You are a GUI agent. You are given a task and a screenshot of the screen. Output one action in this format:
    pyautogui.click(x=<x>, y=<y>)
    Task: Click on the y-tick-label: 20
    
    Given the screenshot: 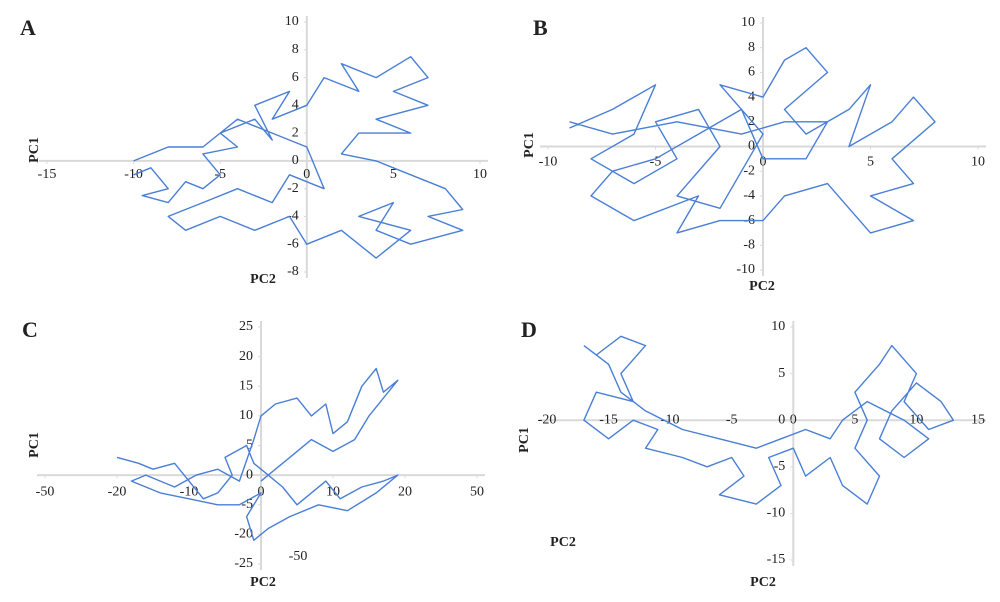 What is the action you would take?
    pyautogui.click(x=246, y=356)
    